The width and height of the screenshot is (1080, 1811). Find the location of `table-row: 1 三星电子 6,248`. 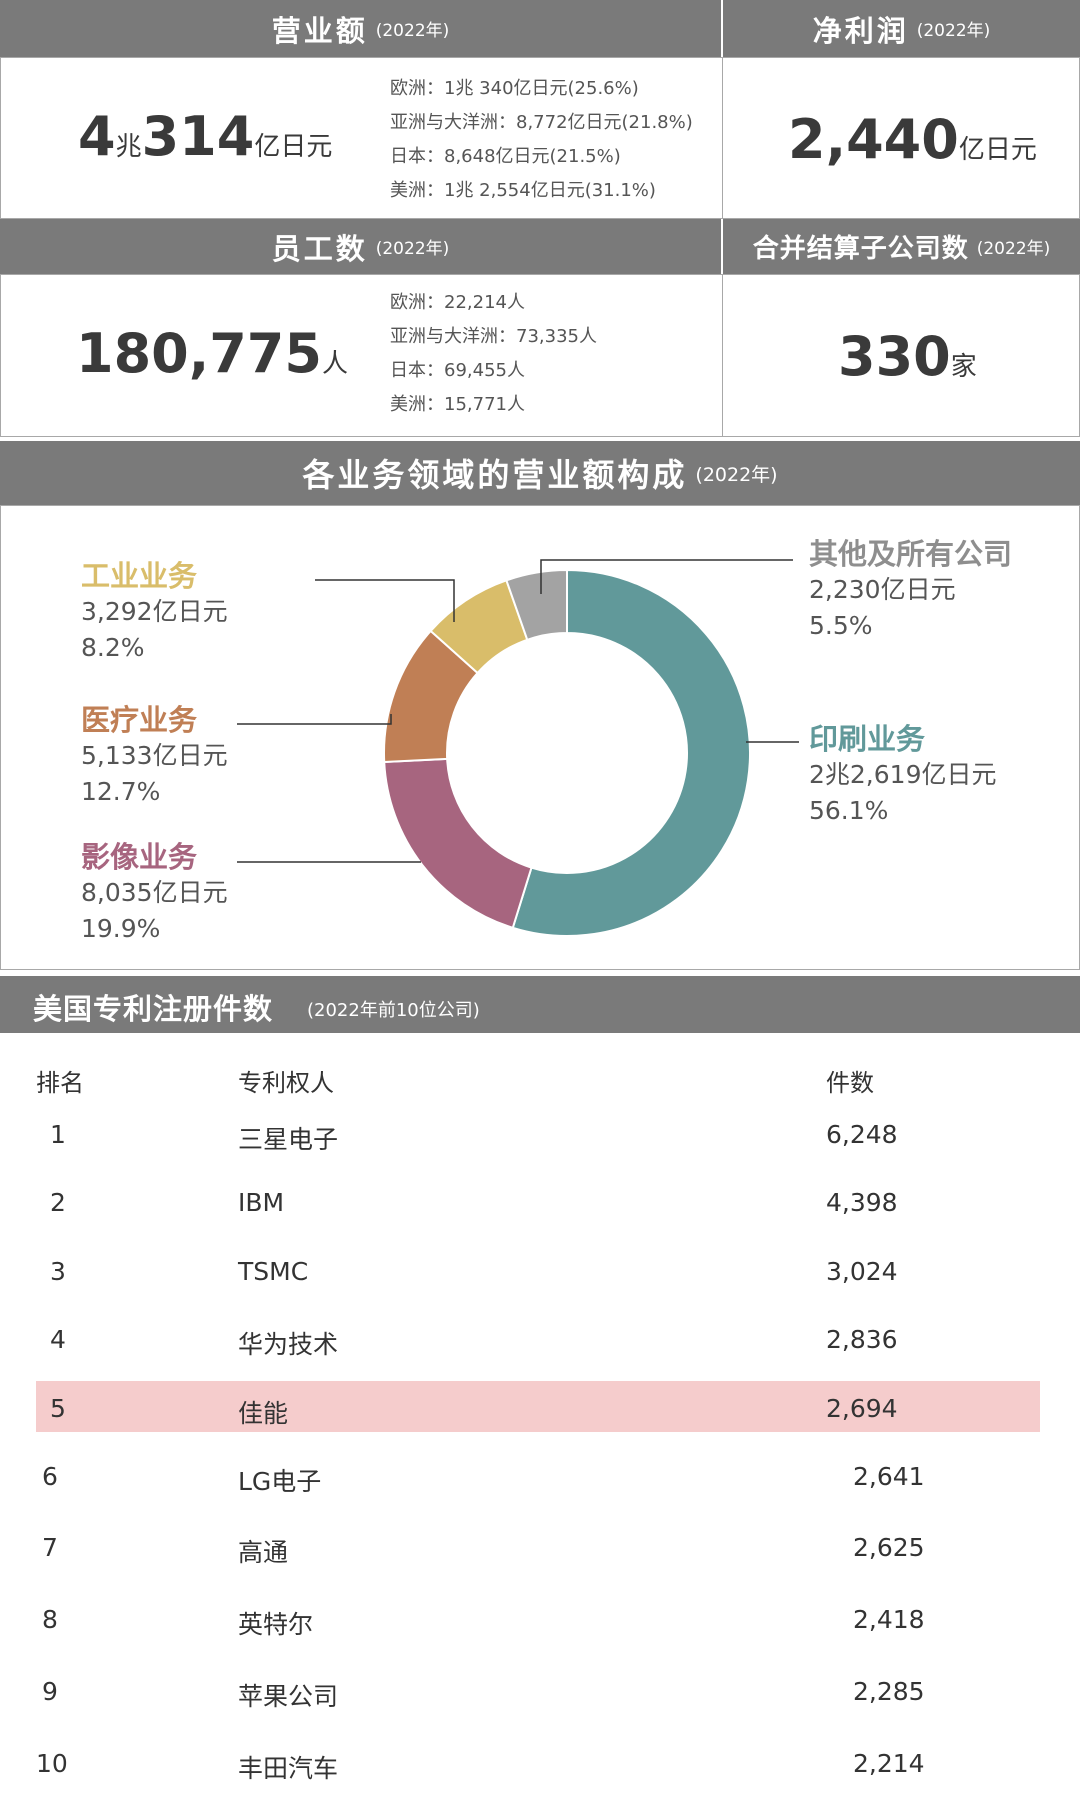

table-row: 1 三星电子 6,248 is located at coordinates (540, 1136).